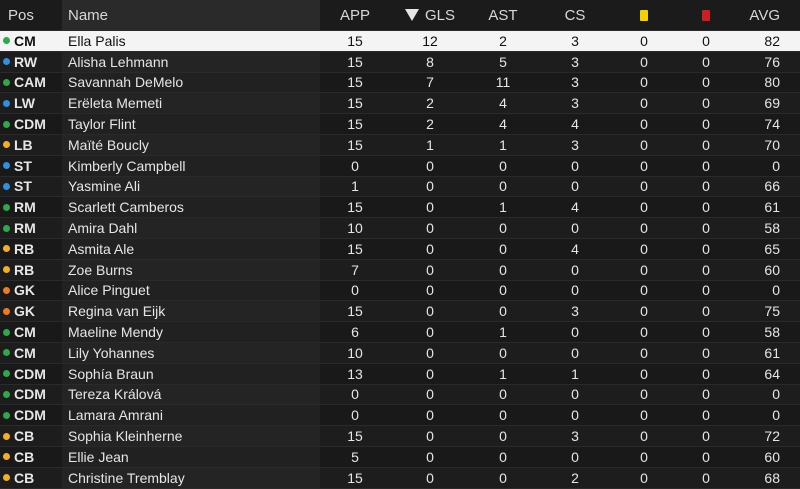 The image size is (800, 489). What do you see at coordinates (104, 186) in the screenshot?
I see `name-cell: Yasmine Ali` at bounding box center [104, 186].